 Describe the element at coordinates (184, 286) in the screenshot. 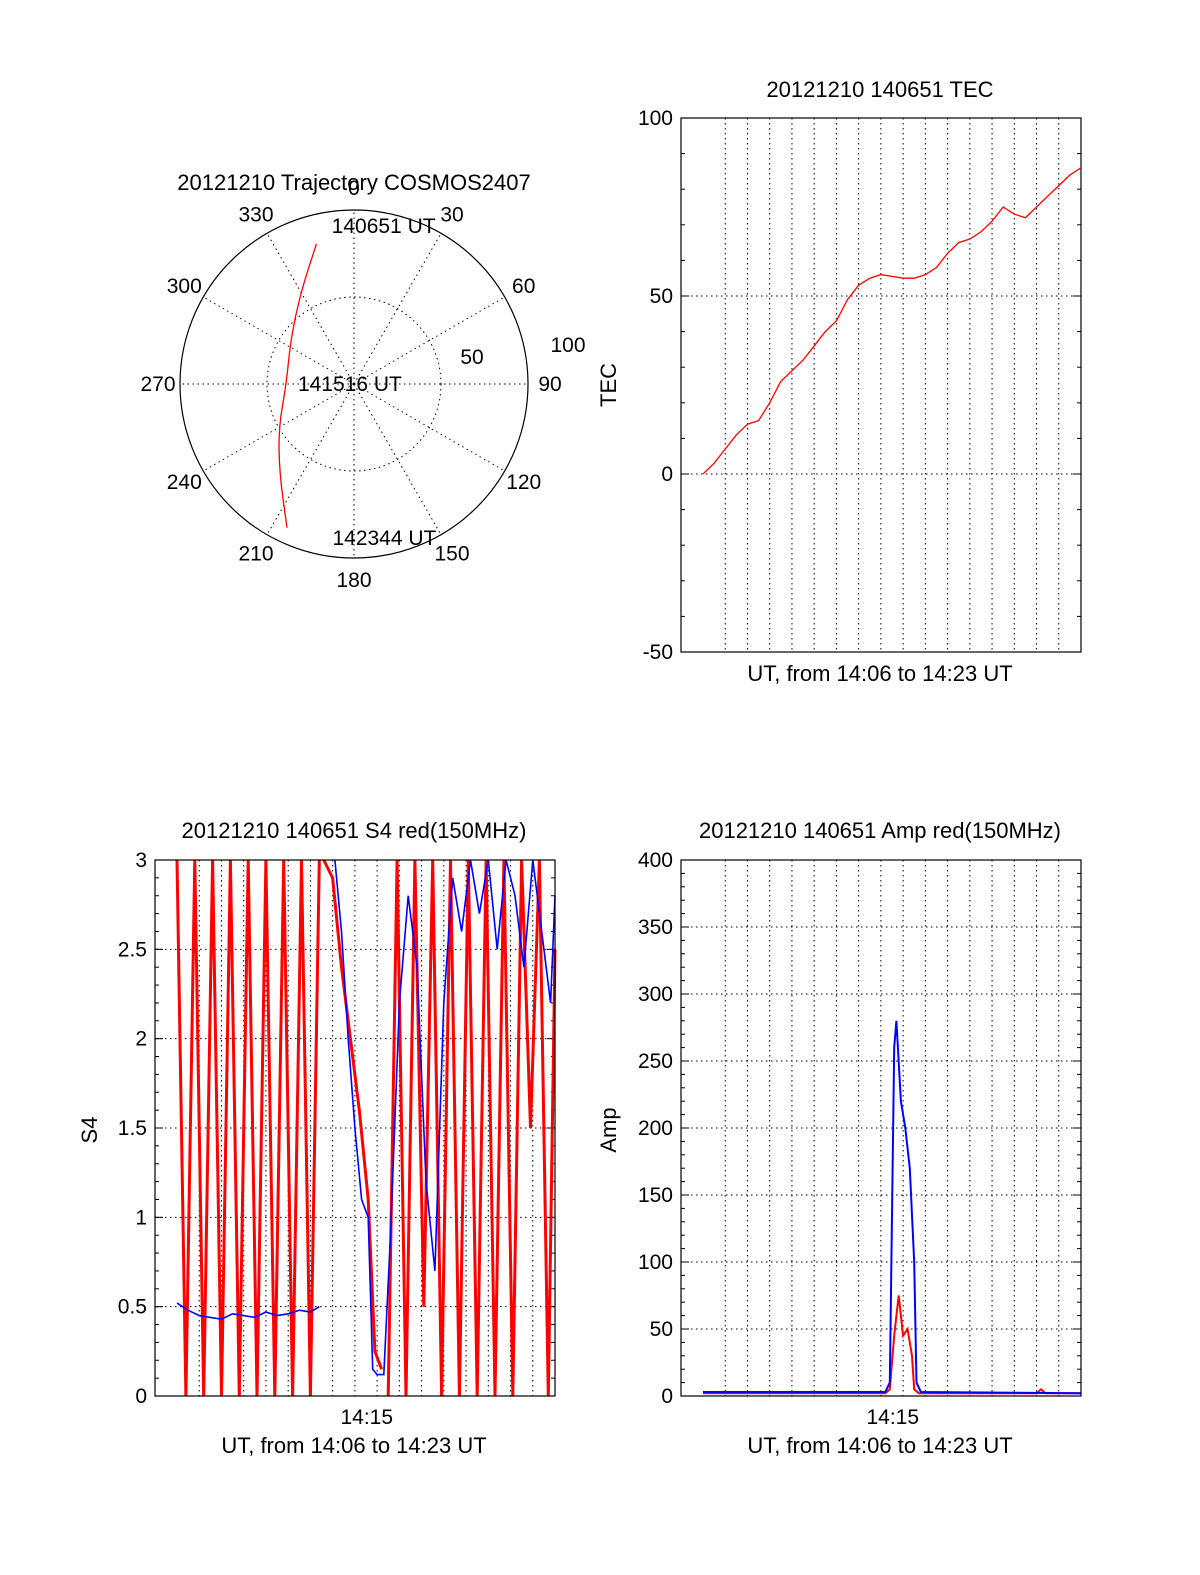

I see `angle-label-300: 300` at that location.